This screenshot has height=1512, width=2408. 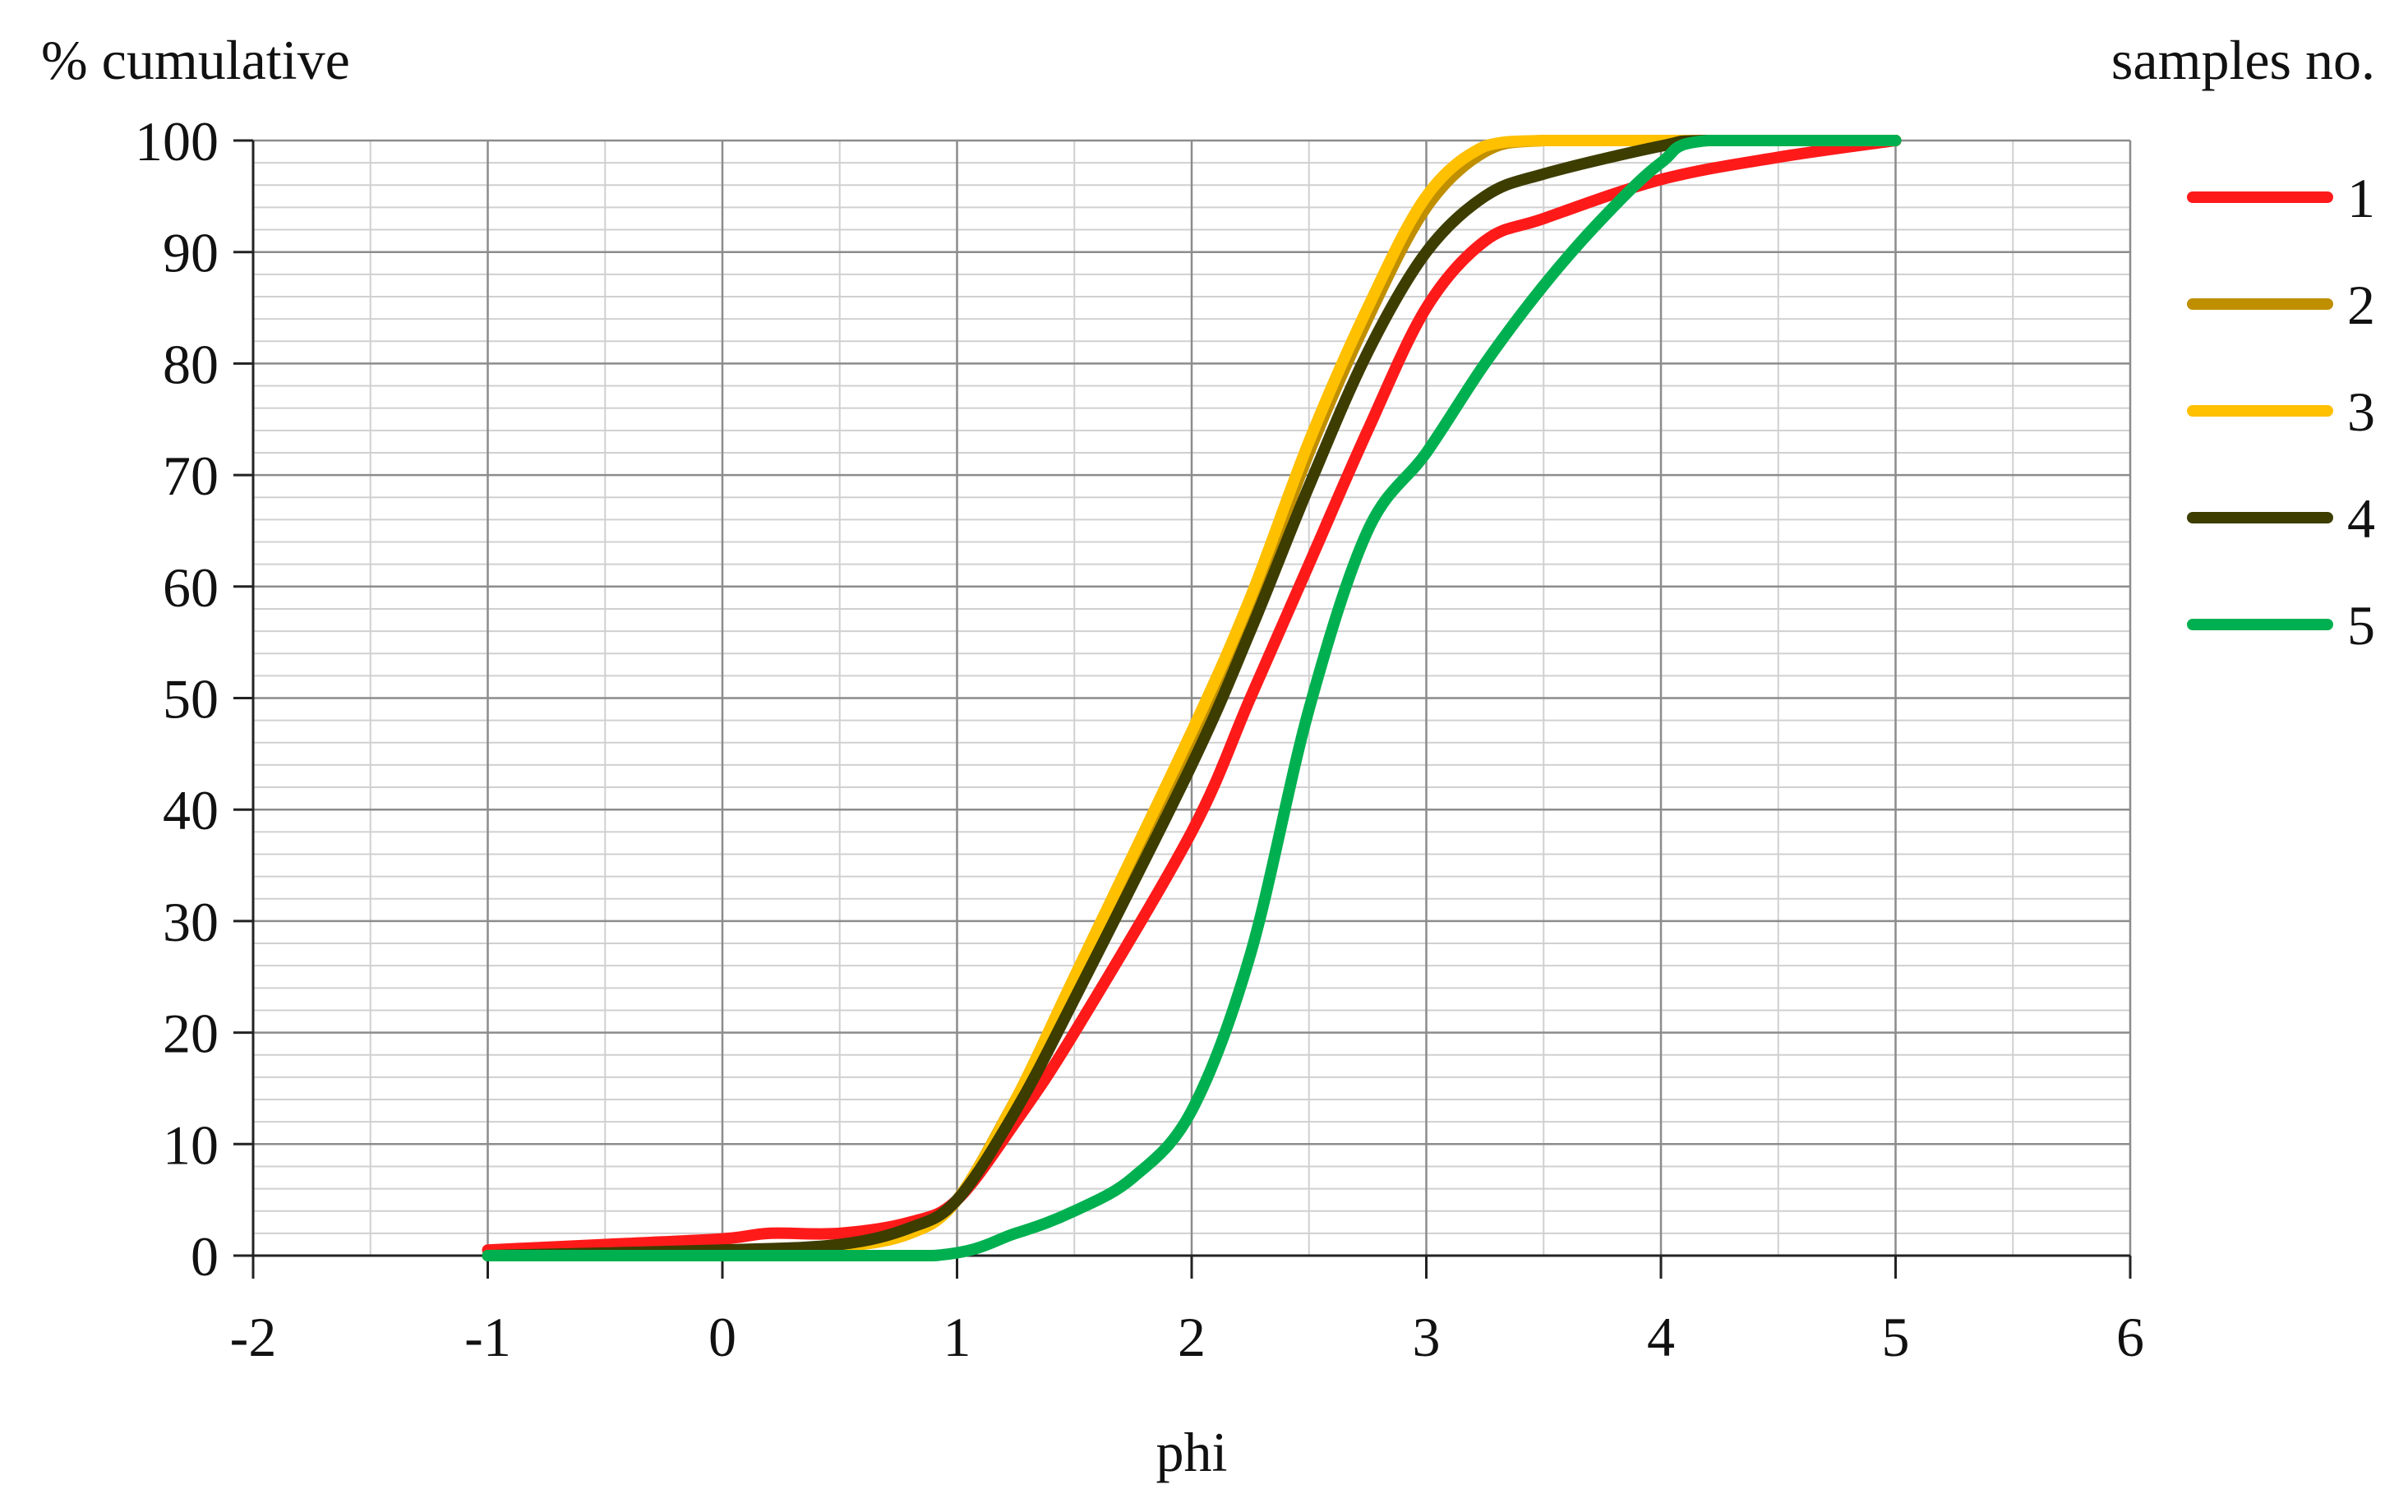 What do you see at coordinates (253, 1337) in the screenshot?
I see `x-tick-label: -2` at bounding box center [253, 1337].